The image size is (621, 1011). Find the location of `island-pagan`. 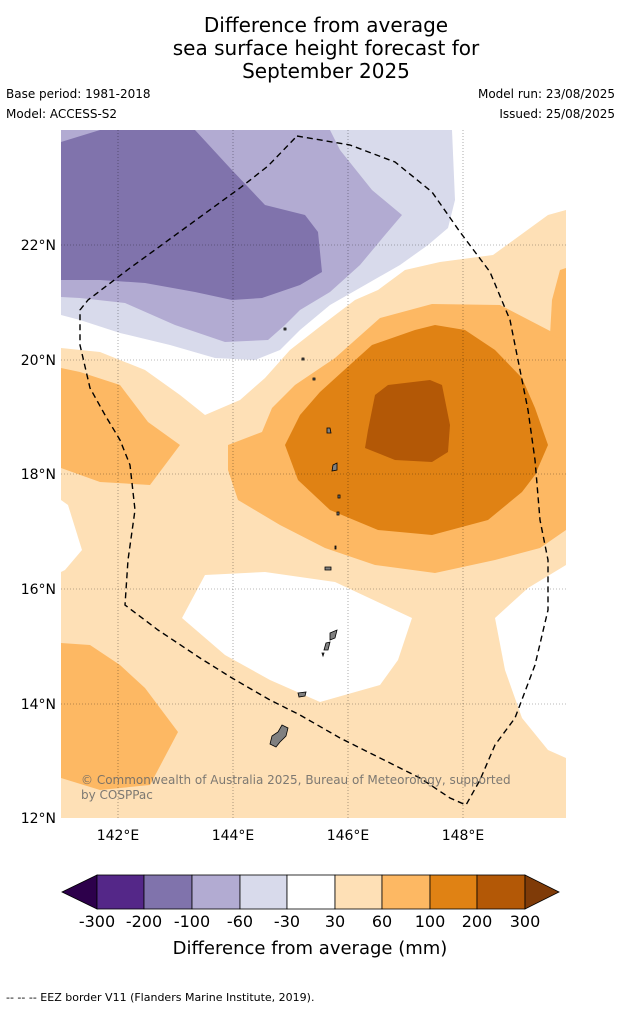

island-pagan is located at coordinates (334, 467).